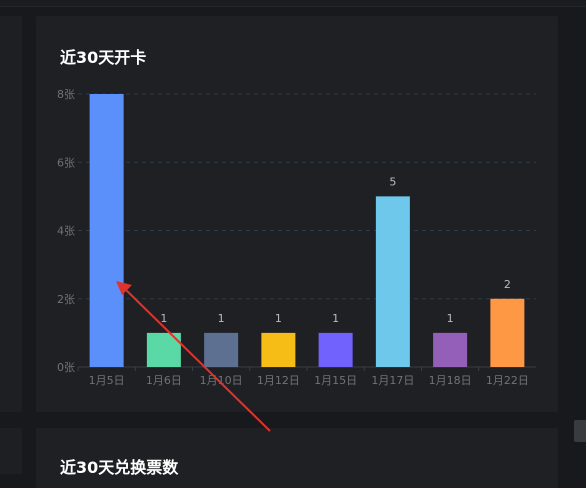 The image size is (586, 488). I want to click on data-label: 5, so click(392, 181).